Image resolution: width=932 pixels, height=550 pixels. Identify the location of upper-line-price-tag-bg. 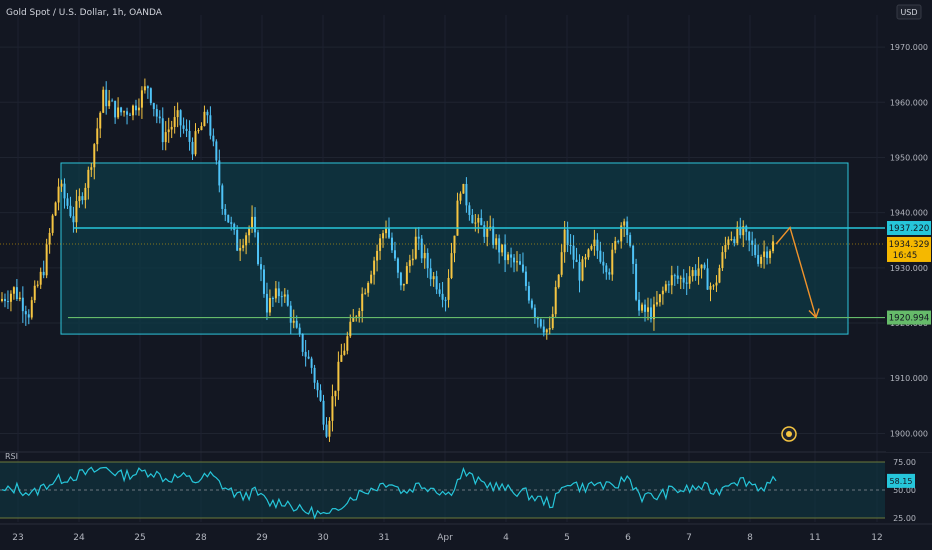
(909, 228).